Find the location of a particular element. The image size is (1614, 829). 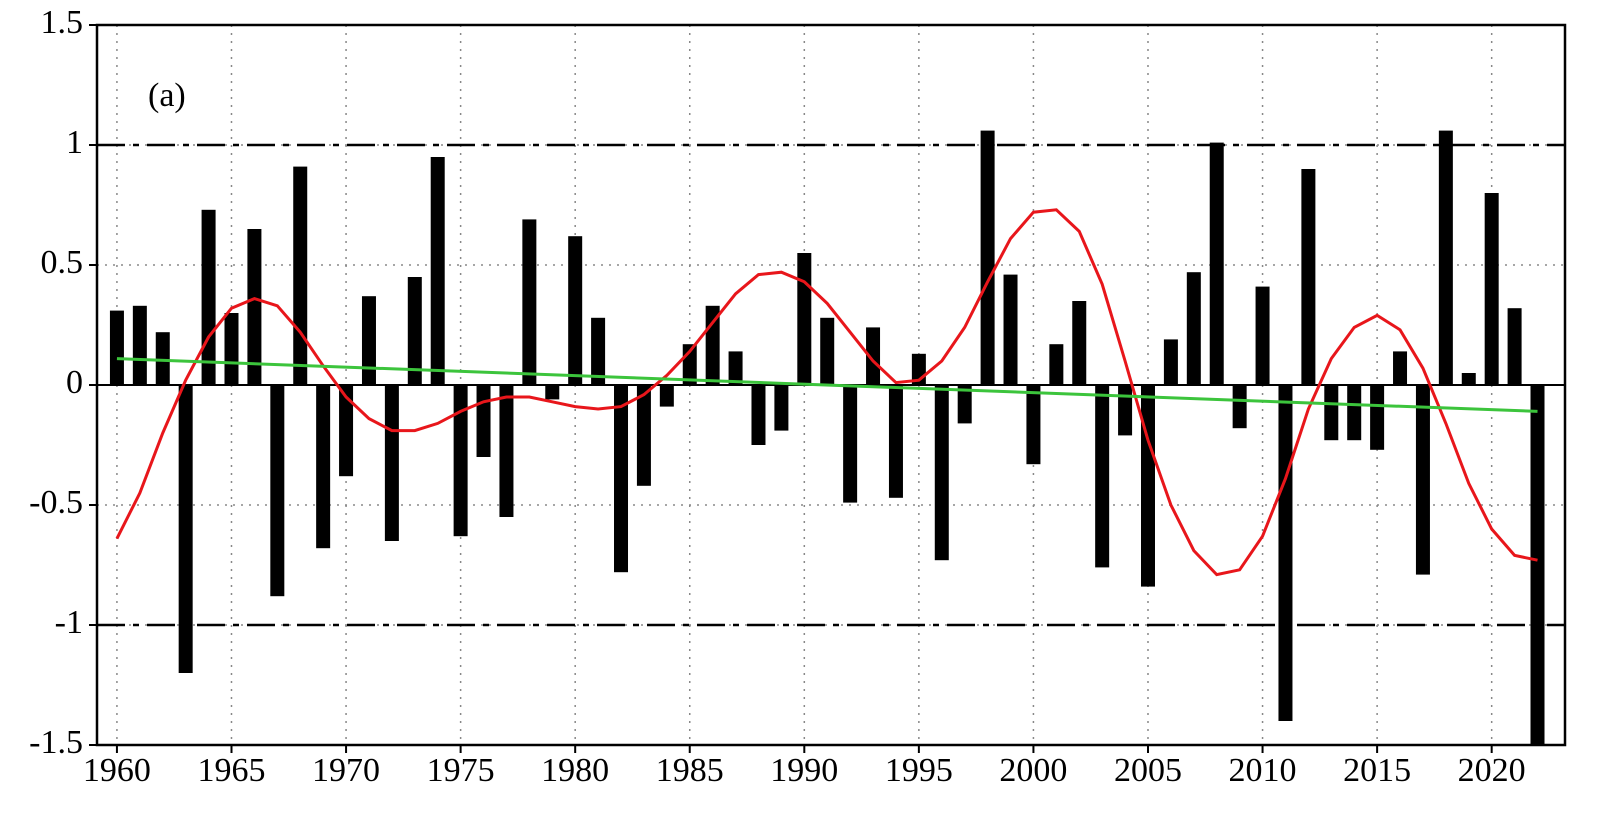

y-tick-label: -1 is located at coordinates (69, 622).